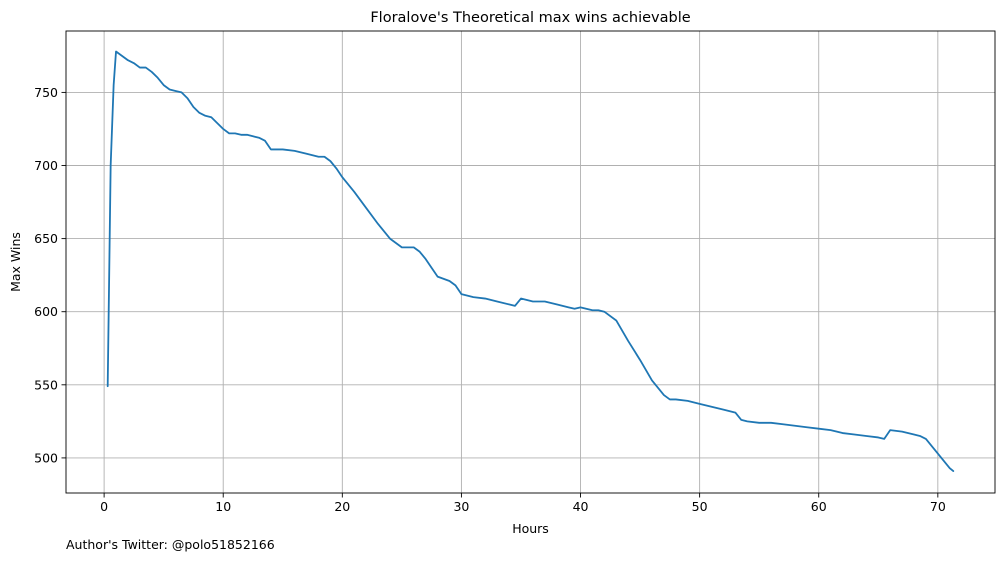 The width and height of the screenshot is (1005, 562). Describe the element at coordinates (46, 384) in the screenshot. I see `y-tick-label: 550` at that location.